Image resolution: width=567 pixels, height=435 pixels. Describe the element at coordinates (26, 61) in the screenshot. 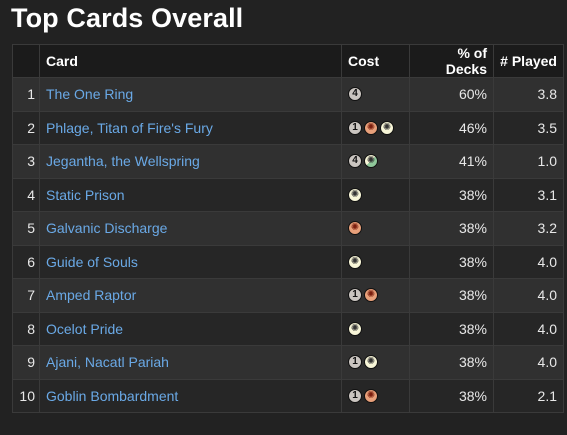

I see `column-header-rank` at that location.